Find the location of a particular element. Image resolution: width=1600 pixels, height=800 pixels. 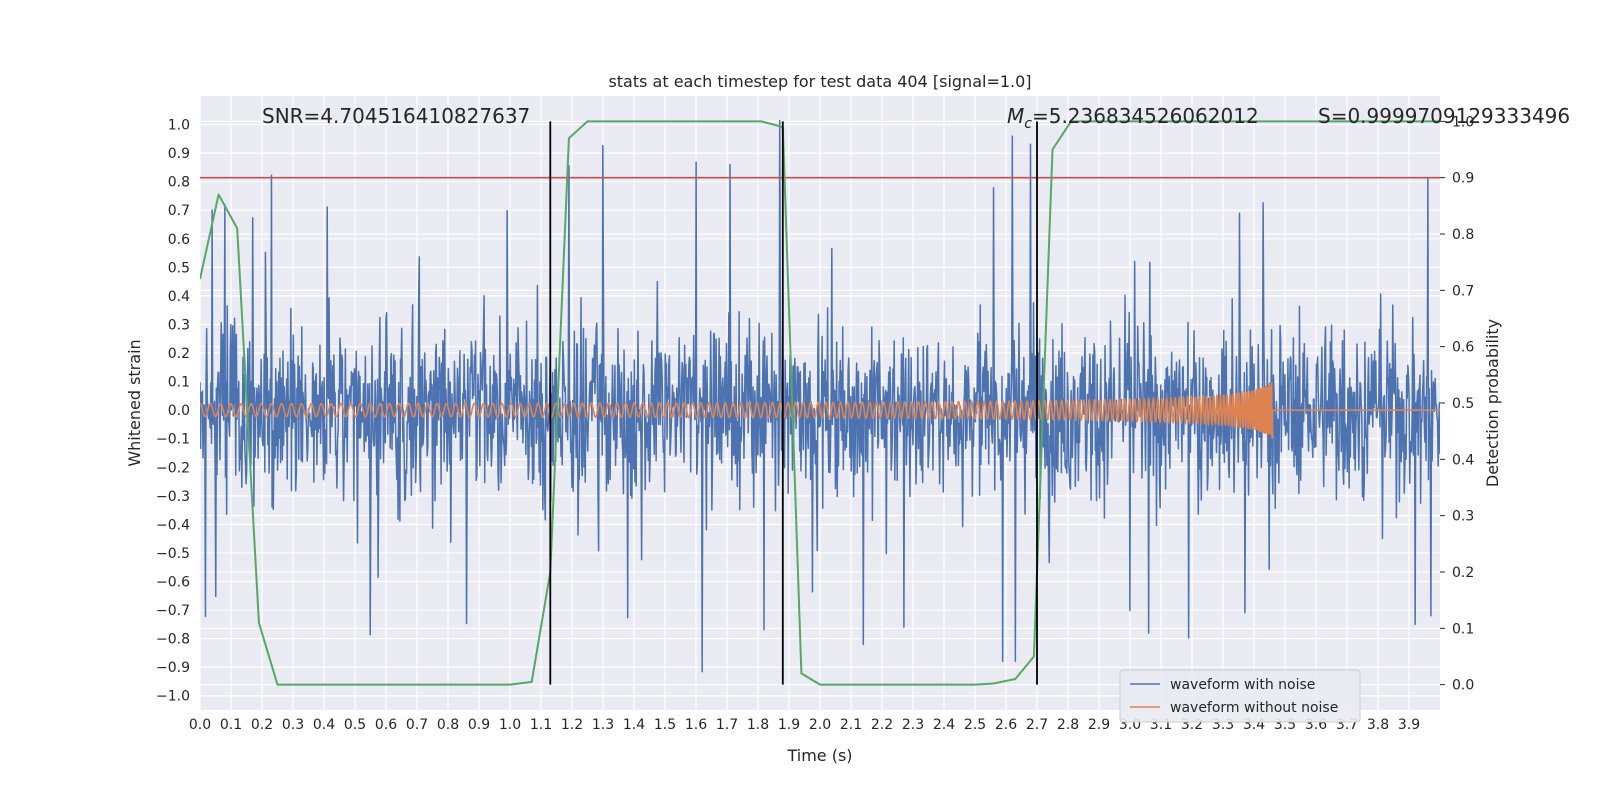

x-tick-label: 1.3 is located at coordinates (603, 725).